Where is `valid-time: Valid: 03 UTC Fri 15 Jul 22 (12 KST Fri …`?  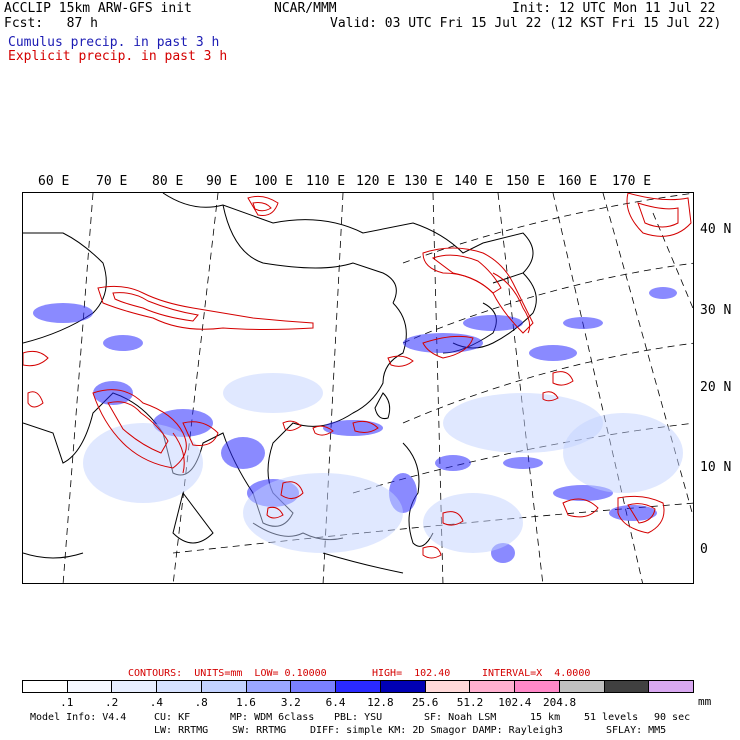 valid-time: Valid: 03 UTC Fri 15 Jul 22 (12 KST Fri … is located at coordinates (526, 23).